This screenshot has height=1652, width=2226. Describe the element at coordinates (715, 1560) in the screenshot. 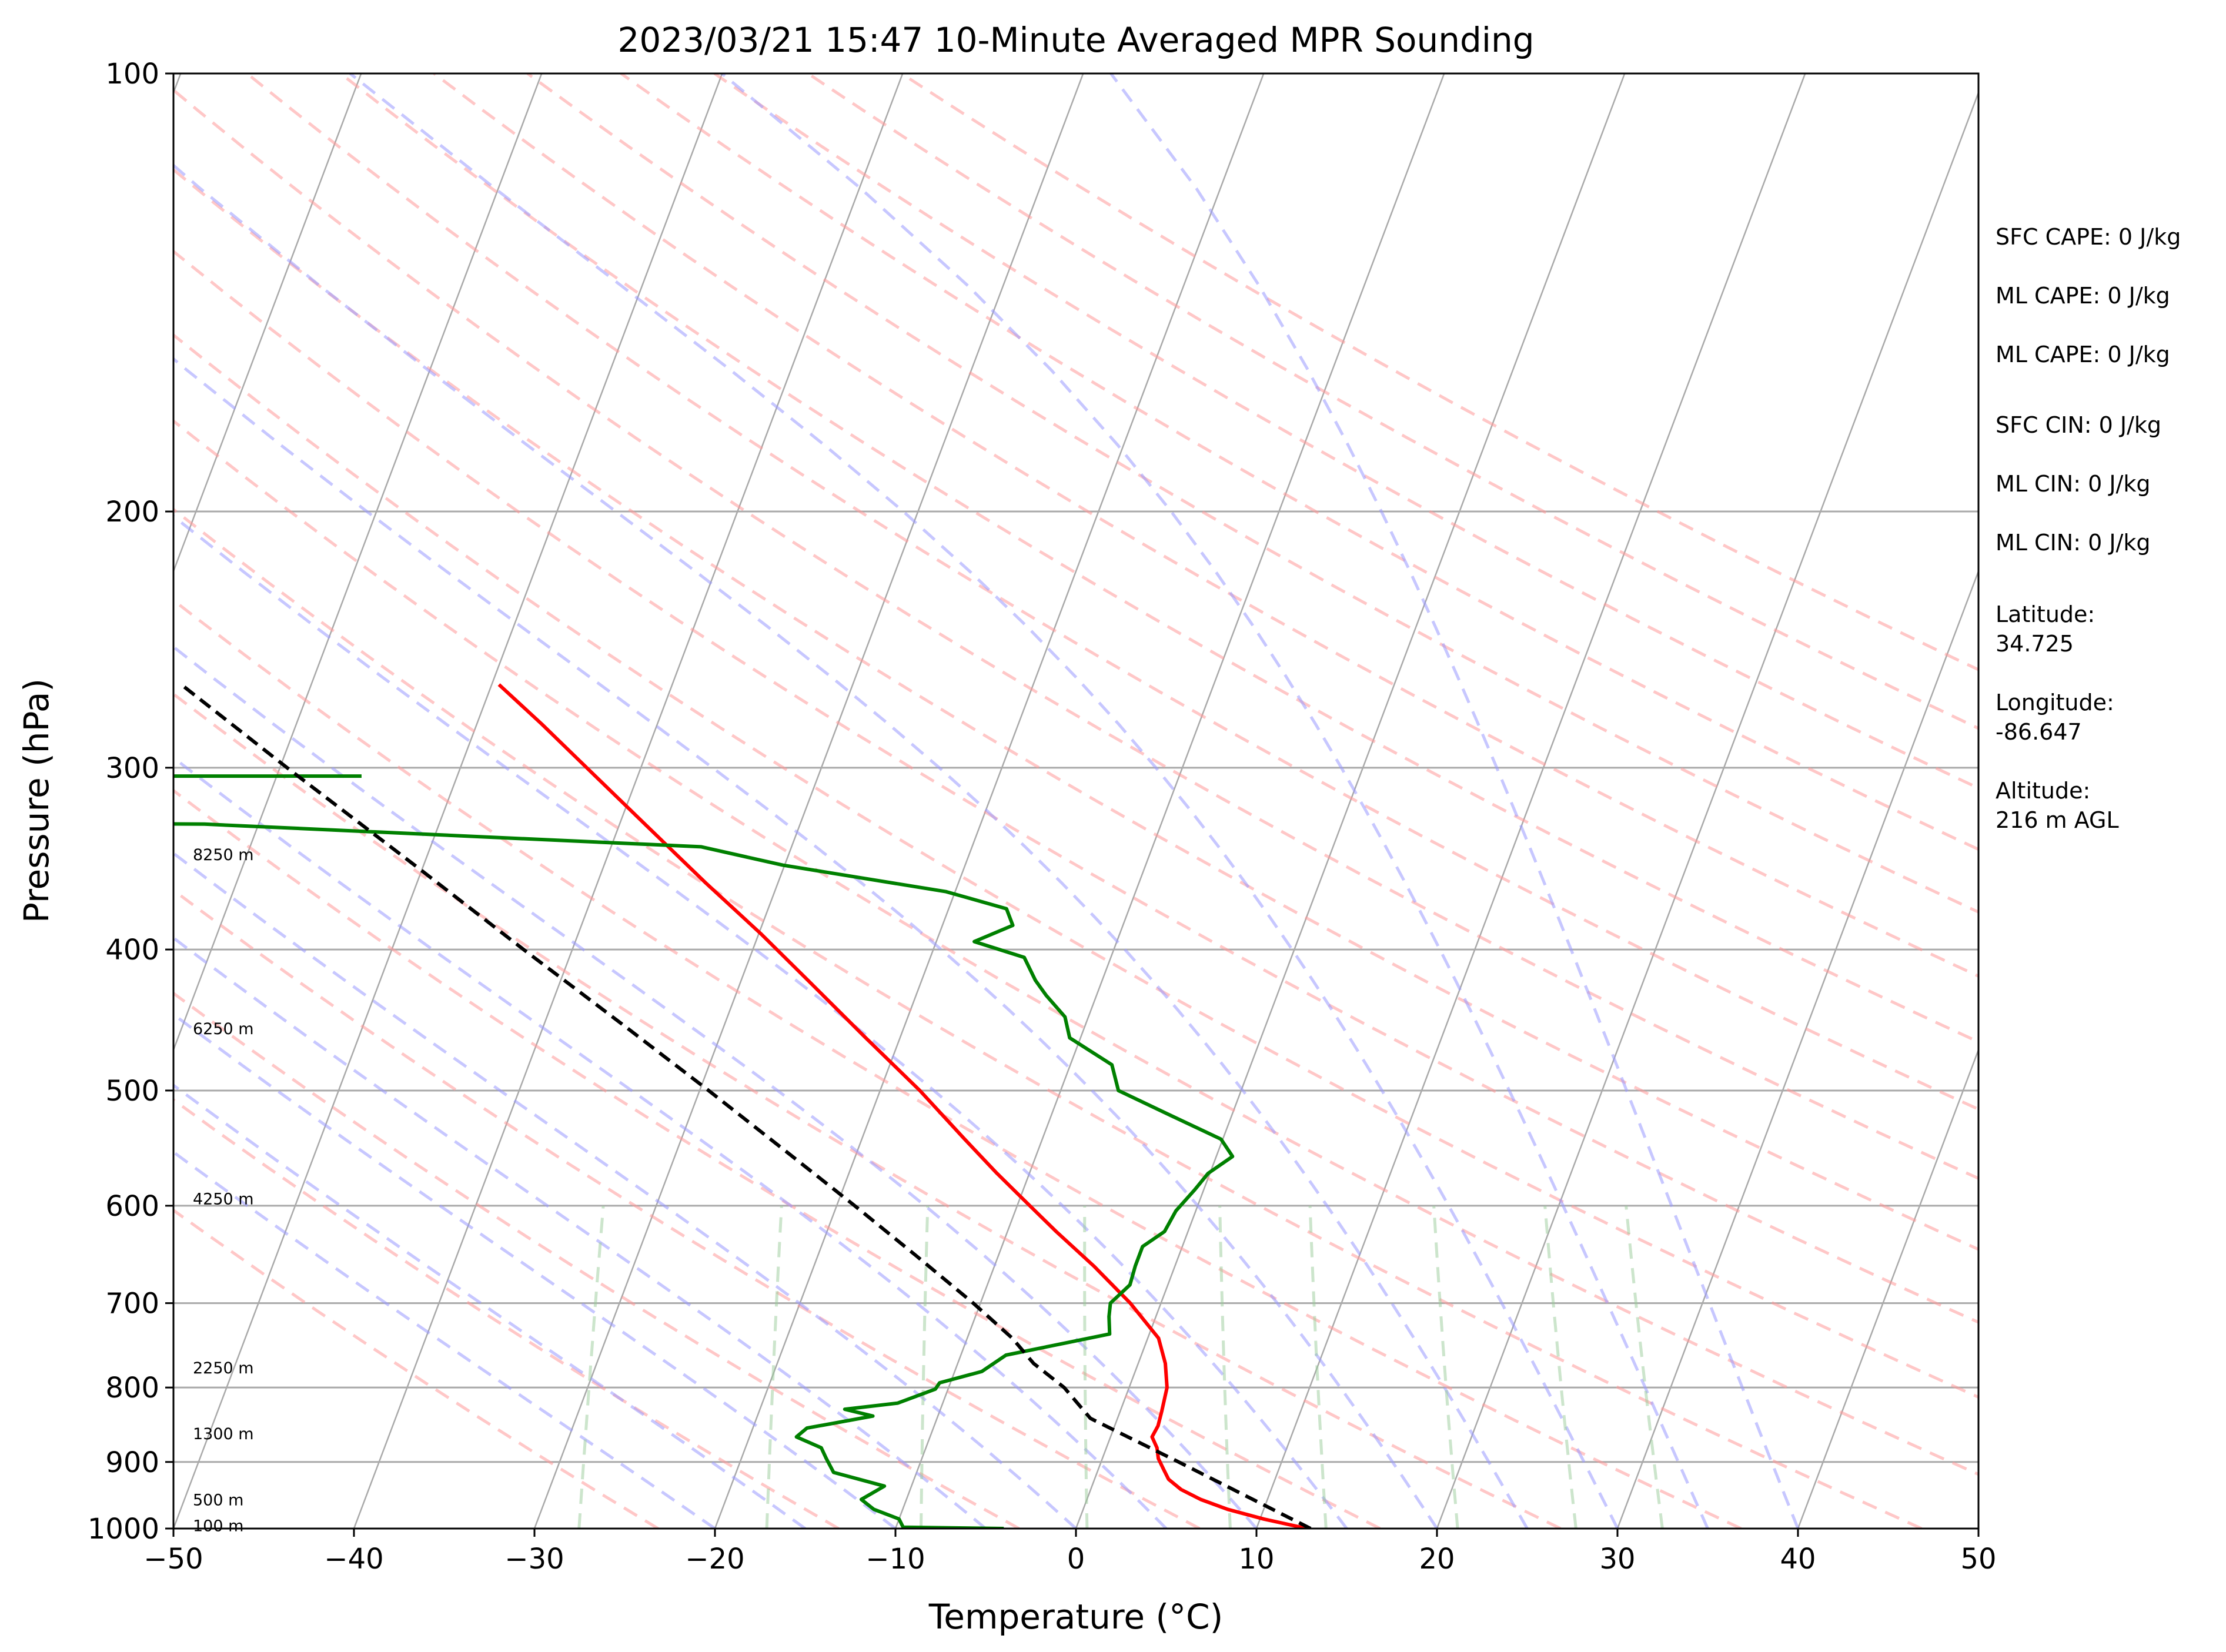

I see `x-tick-label: −20` at that location.